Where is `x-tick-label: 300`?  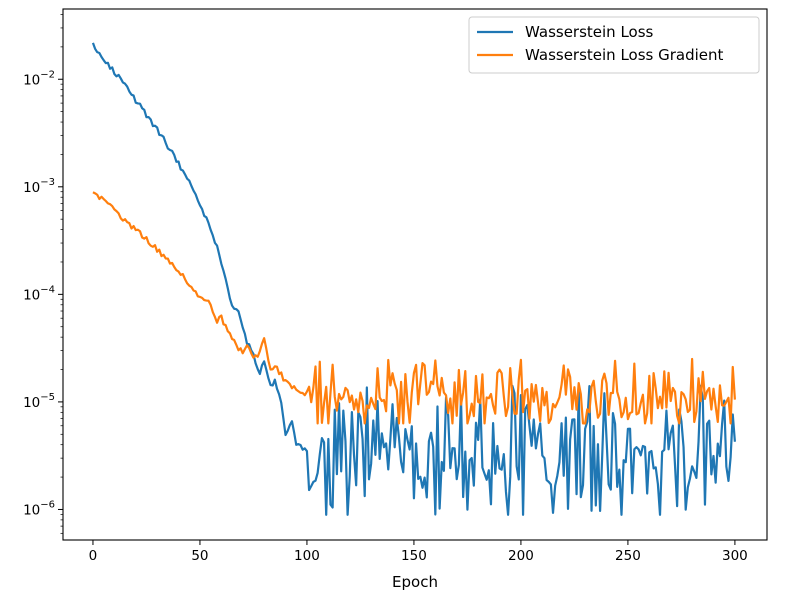 x-tick-label: 300 is located at coordinates (735, 556).